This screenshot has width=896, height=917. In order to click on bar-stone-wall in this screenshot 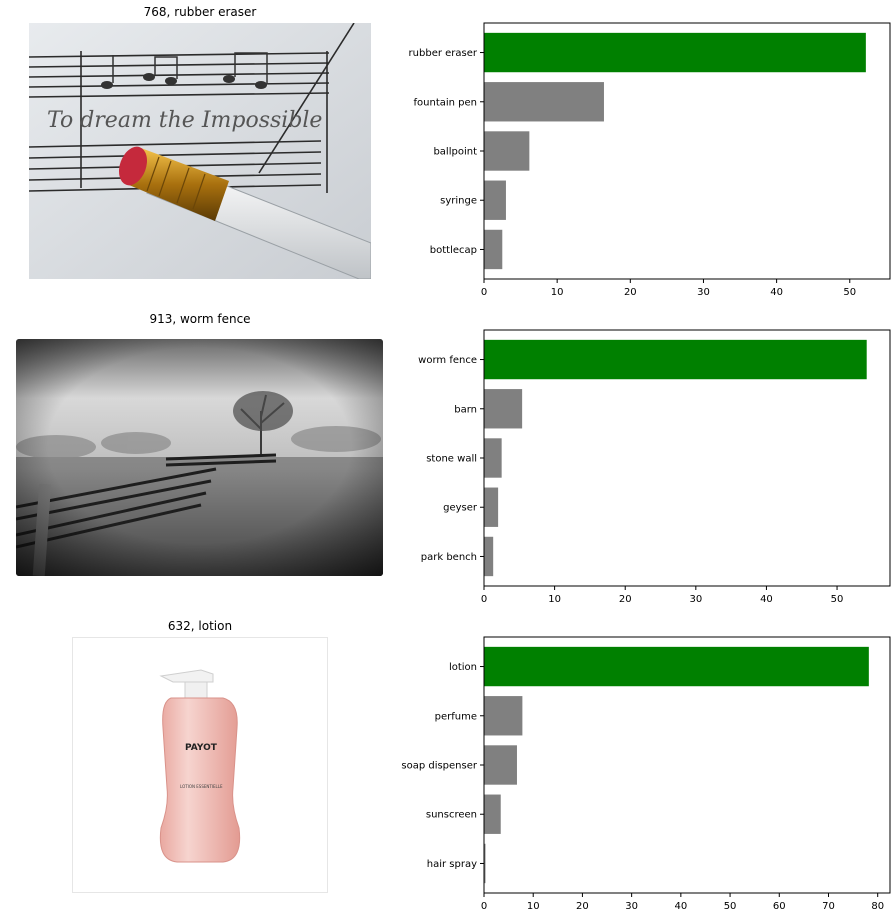, I will do `click(493, 458)`.